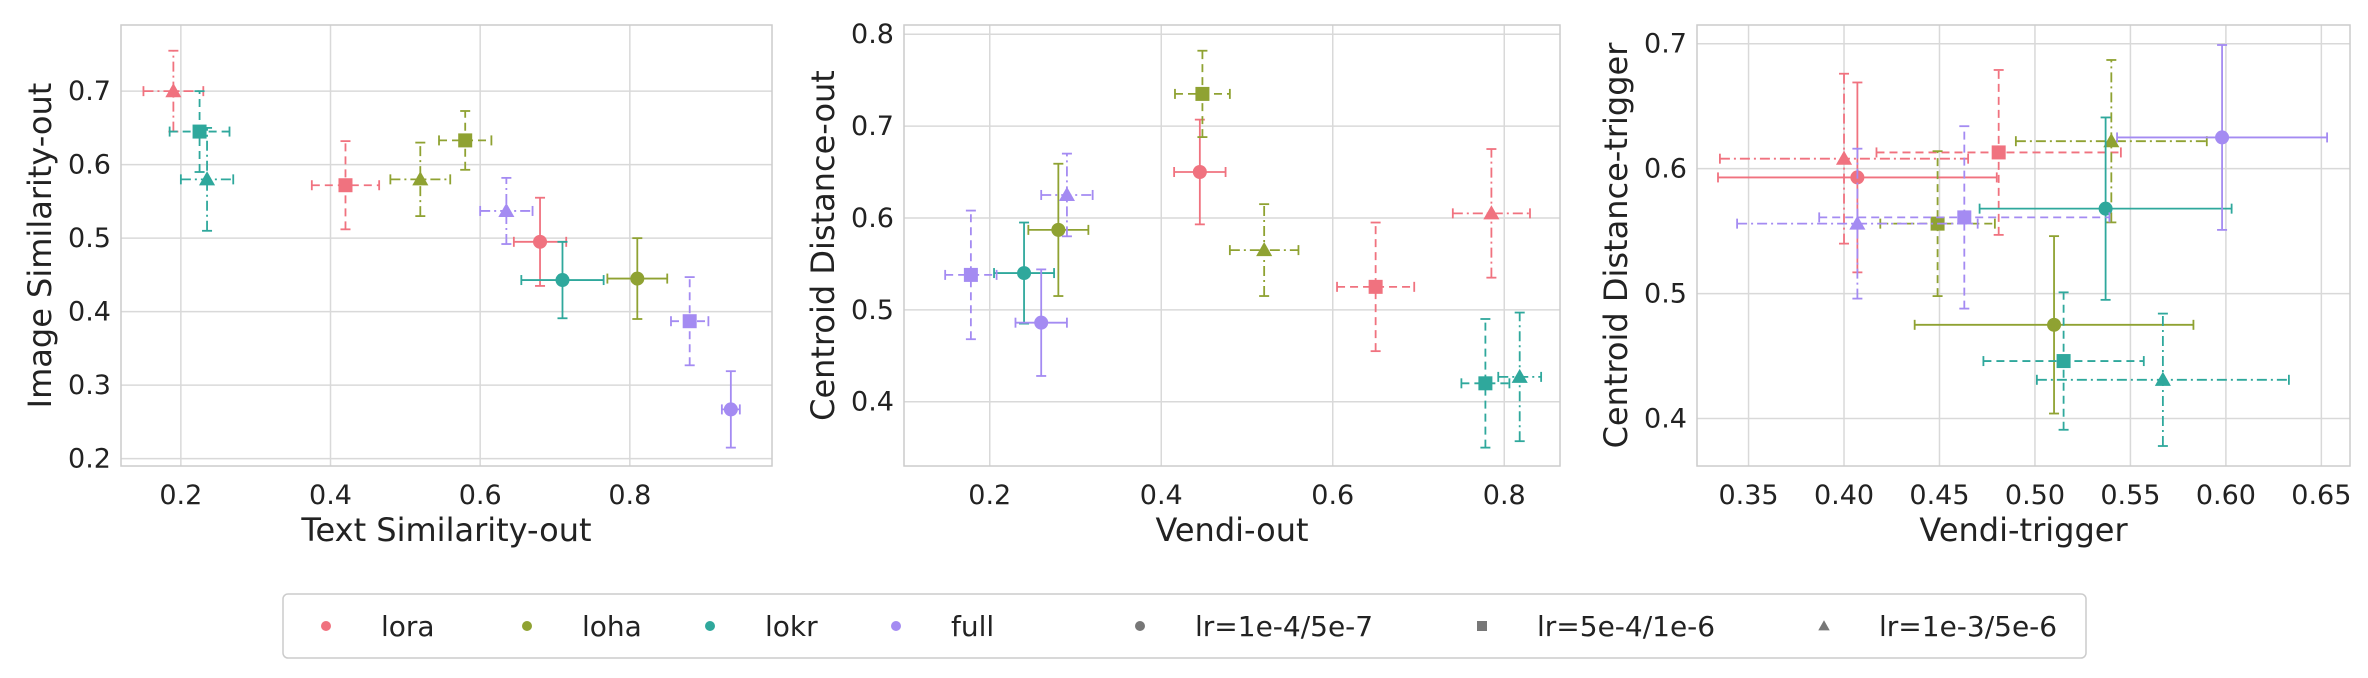 Image resolution: width=2368 pixels, height=678 pixels. I want to click on x-tick-label: 0.8, so click(629, 495).